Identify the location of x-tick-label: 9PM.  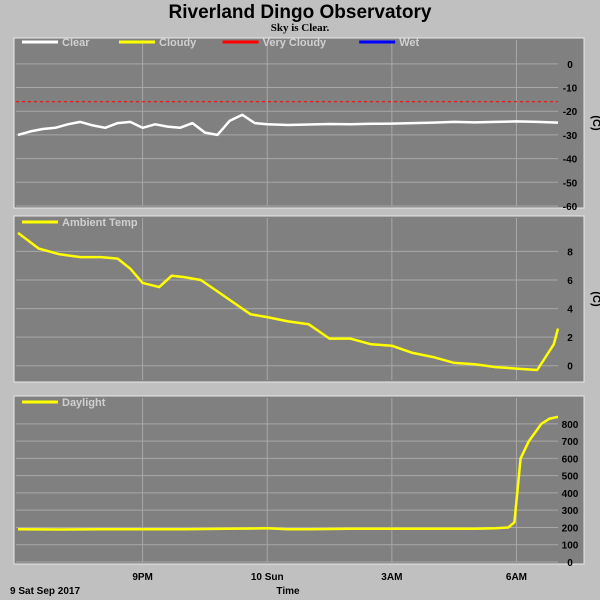
(142, 577).